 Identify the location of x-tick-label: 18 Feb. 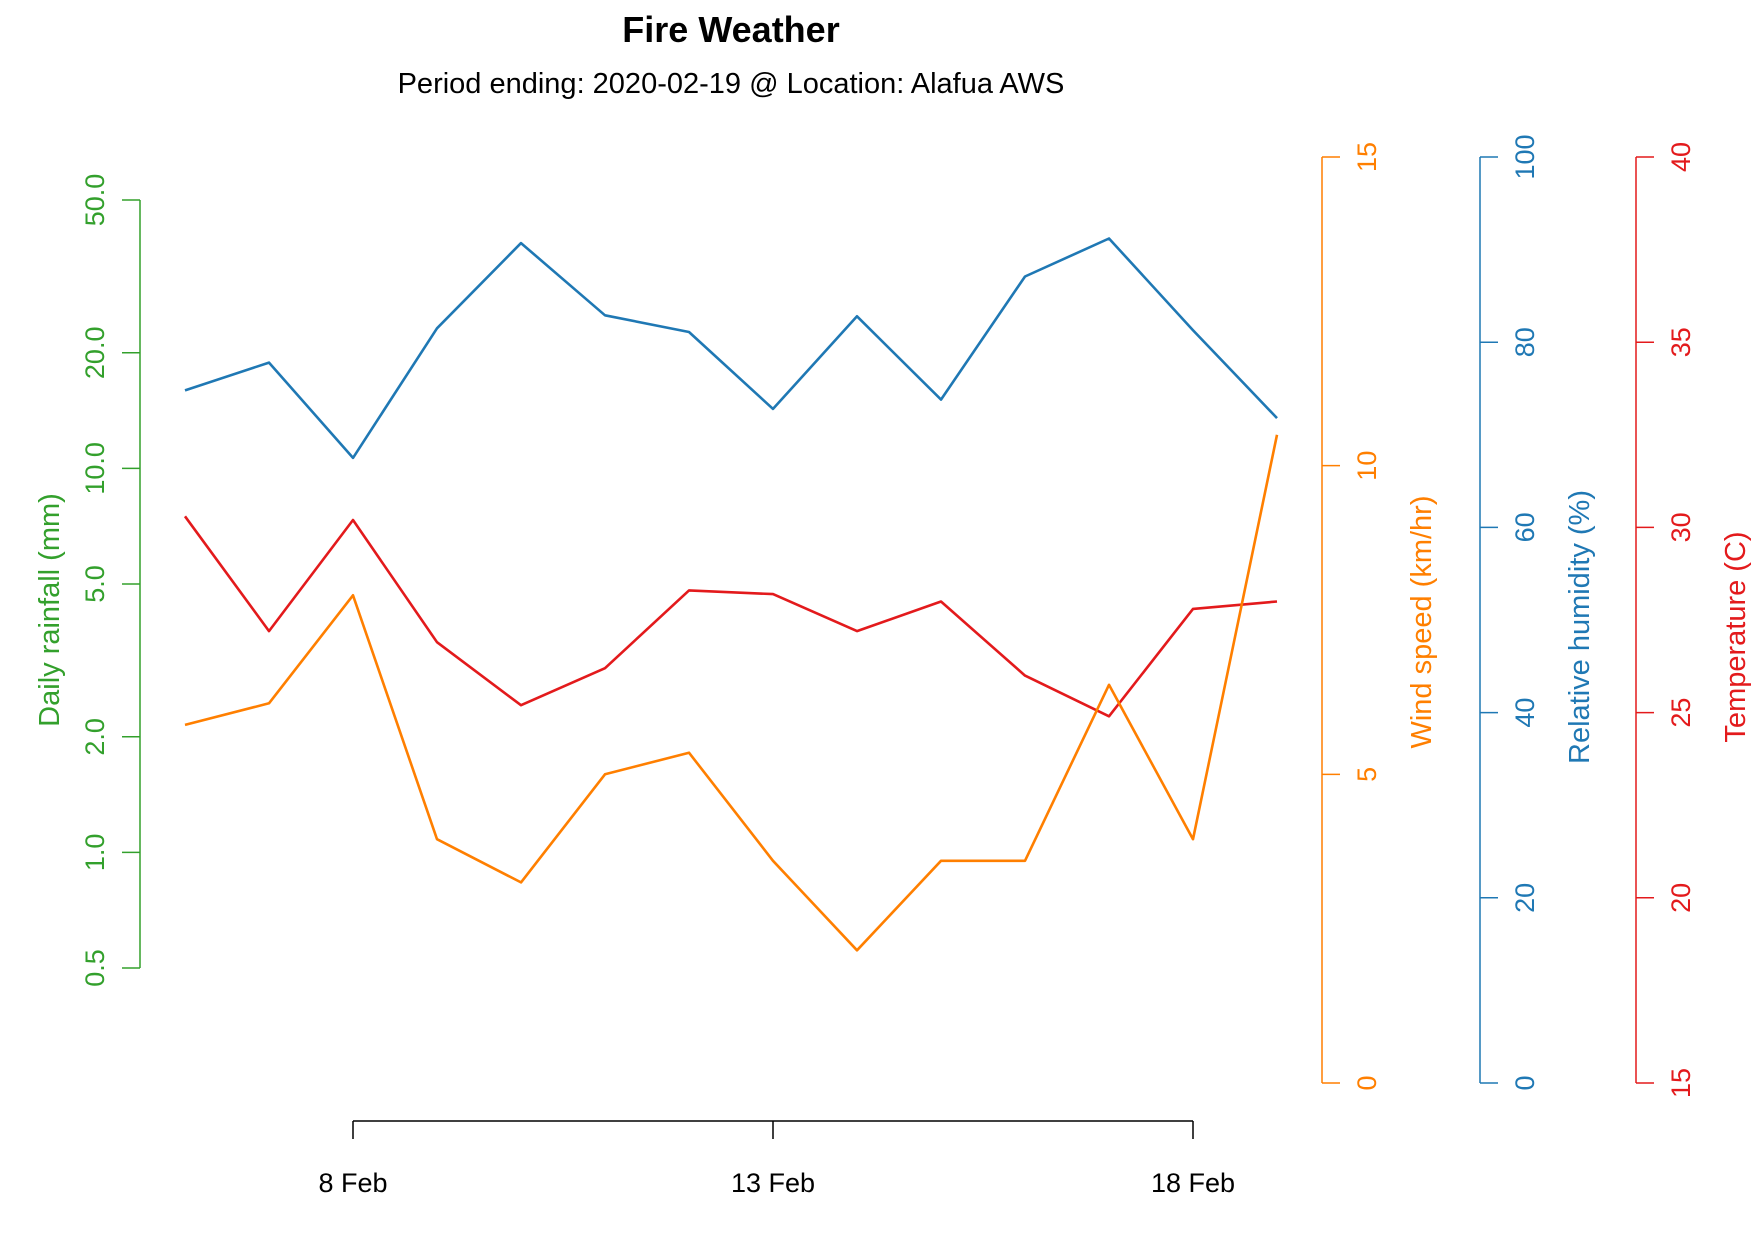
(1193, 1183).